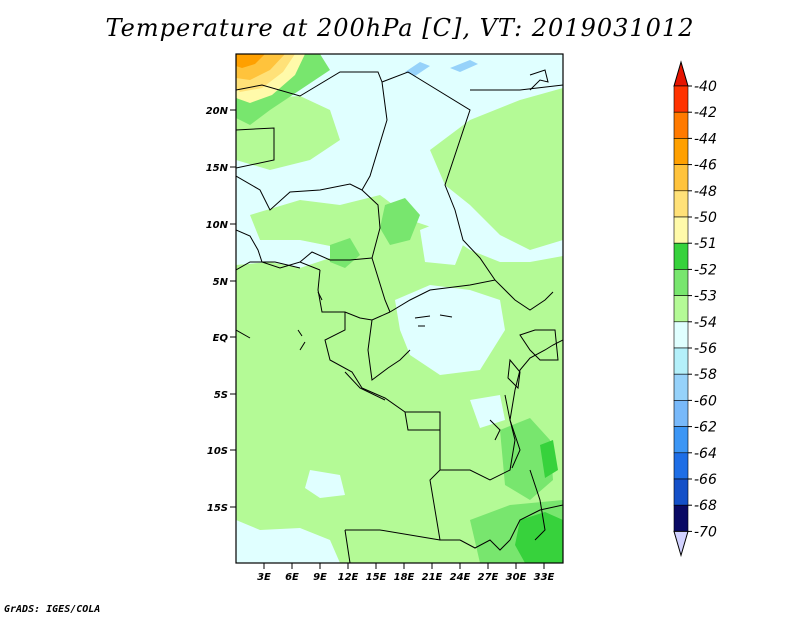 This screenshot has height=618, width=800. I want to click on colorbar-label: -70, so click(705, 532).